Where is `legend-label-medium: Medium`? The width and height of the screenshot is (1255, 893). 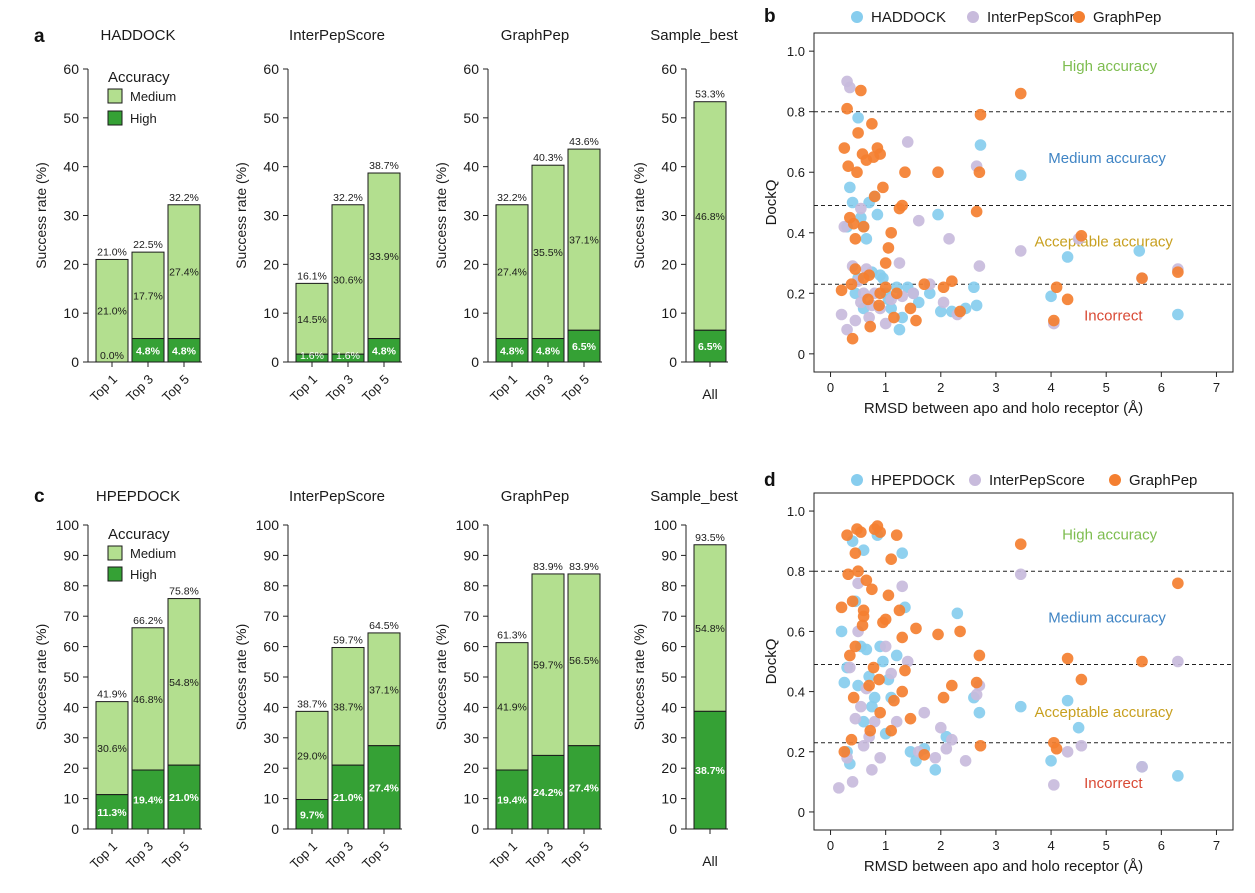
legend-label-medium: Medium is located at coordinates (153, 96).